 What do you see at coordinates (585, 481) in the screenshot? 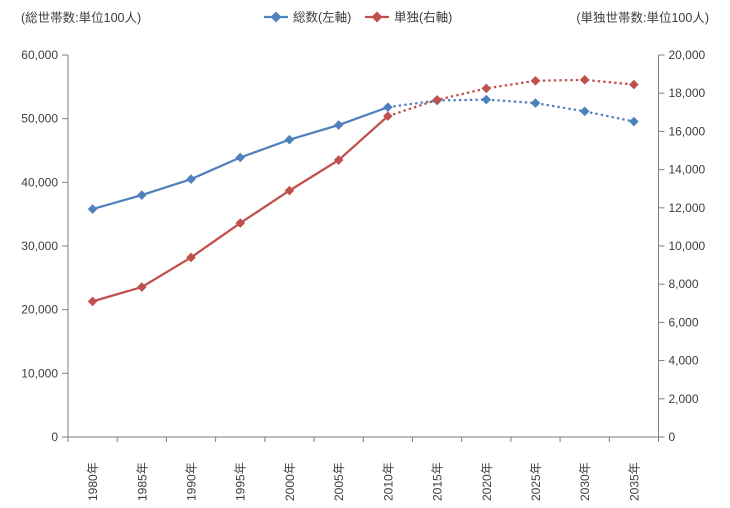
I see `x-axis-label: 2030年` at bounding box center [585, 481].